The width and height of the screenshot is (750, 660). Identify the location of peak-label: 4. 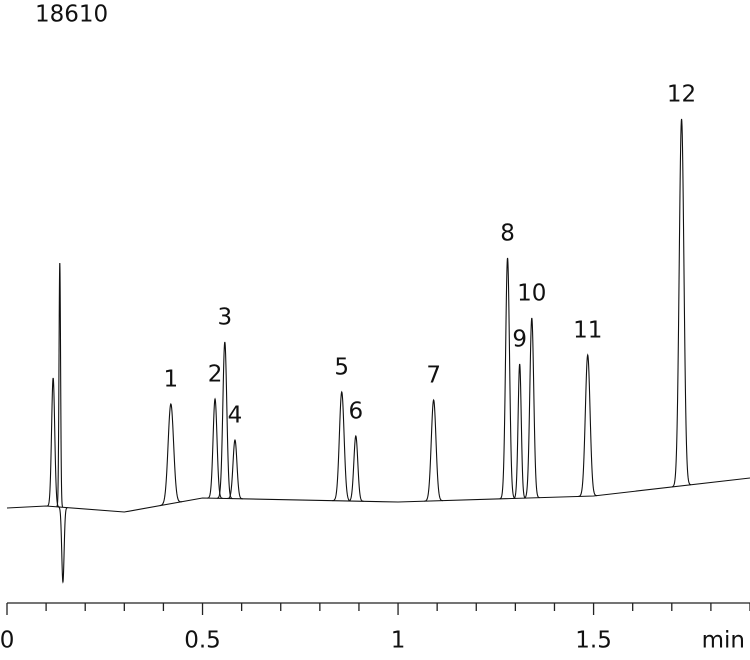
(235, 416).